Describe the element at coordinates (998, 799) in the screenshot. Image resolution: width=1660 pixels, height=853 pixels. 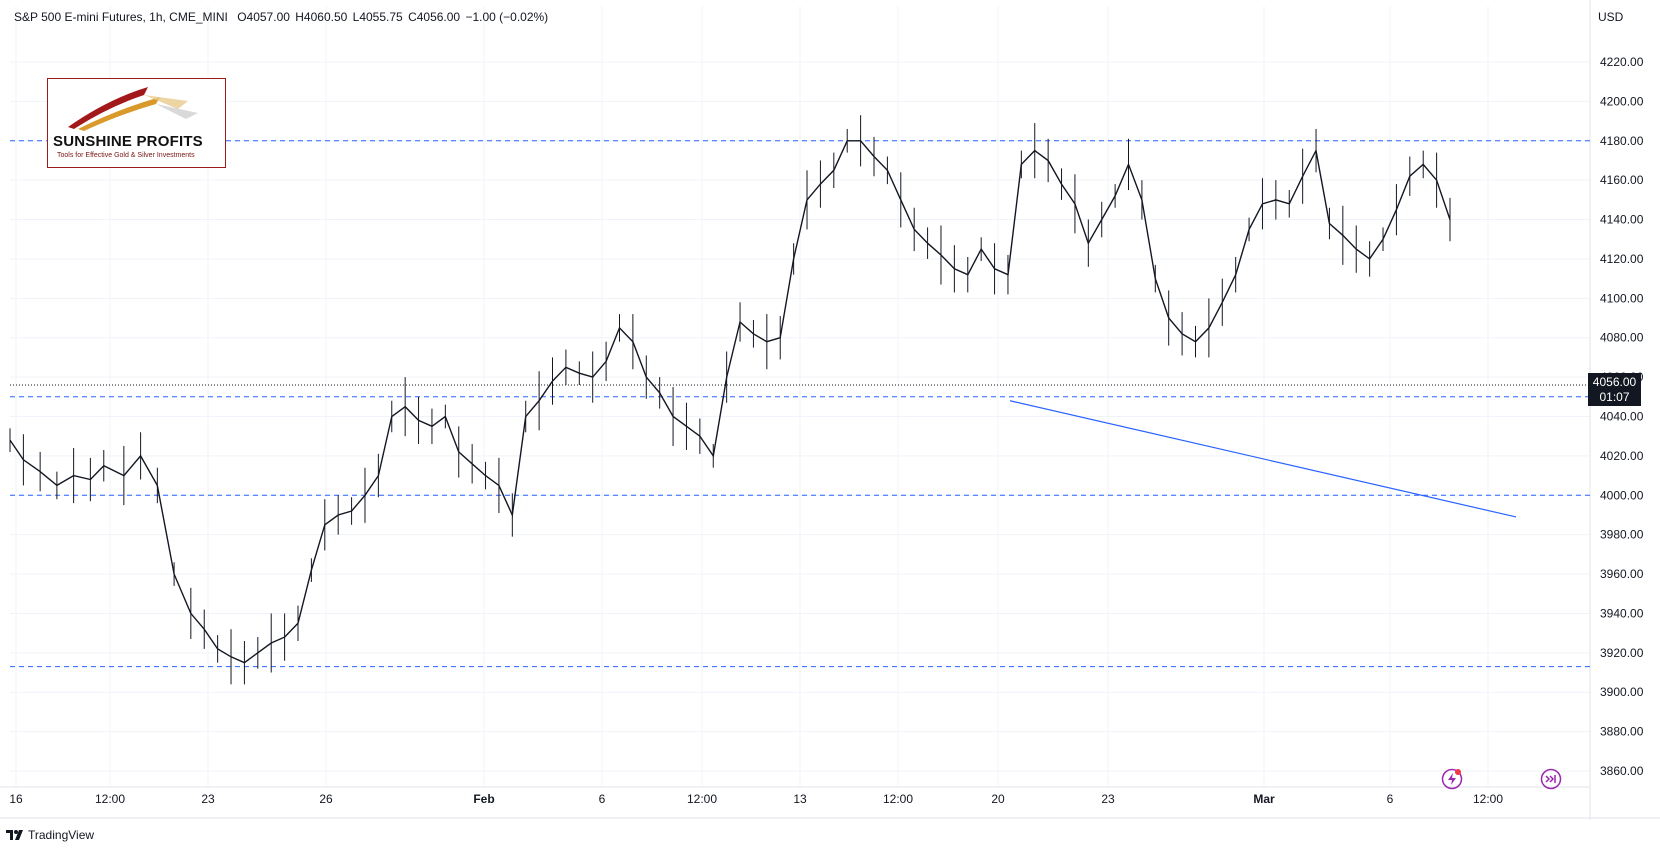
I see `time-tick-label: 20` at that location.